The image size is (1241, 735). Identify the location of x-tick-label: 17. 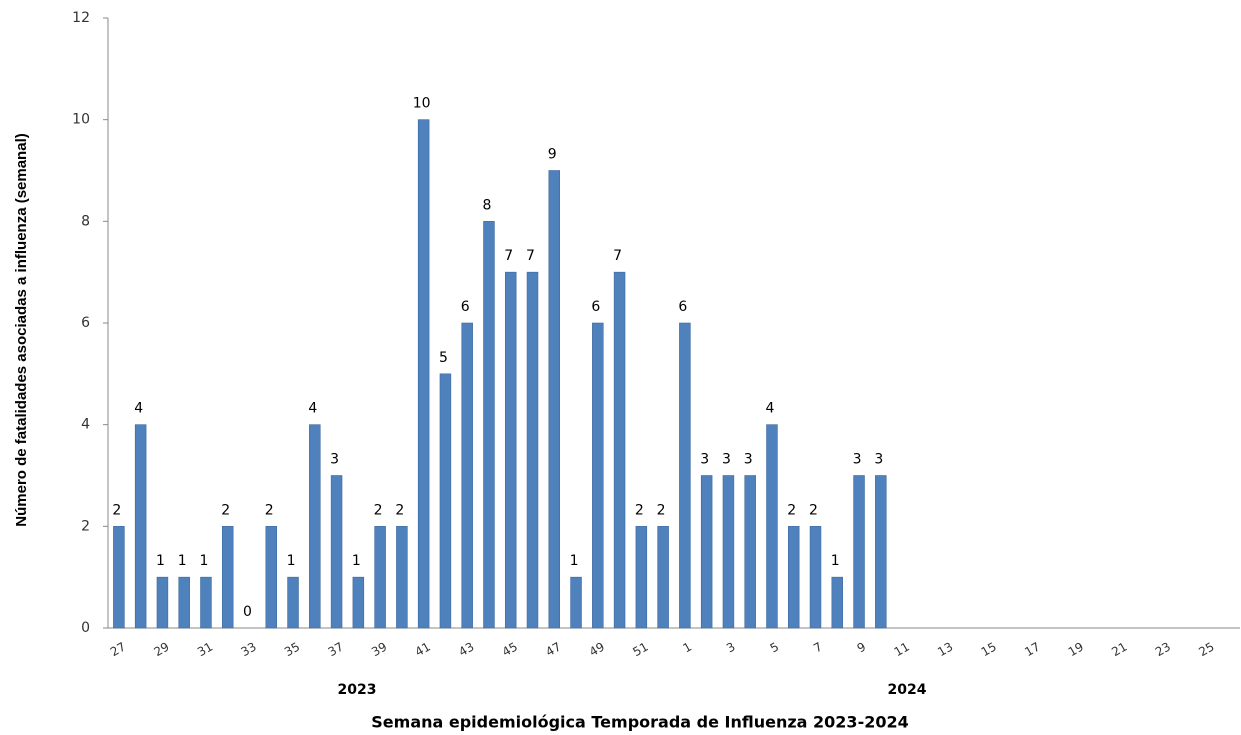
(1032, 650).